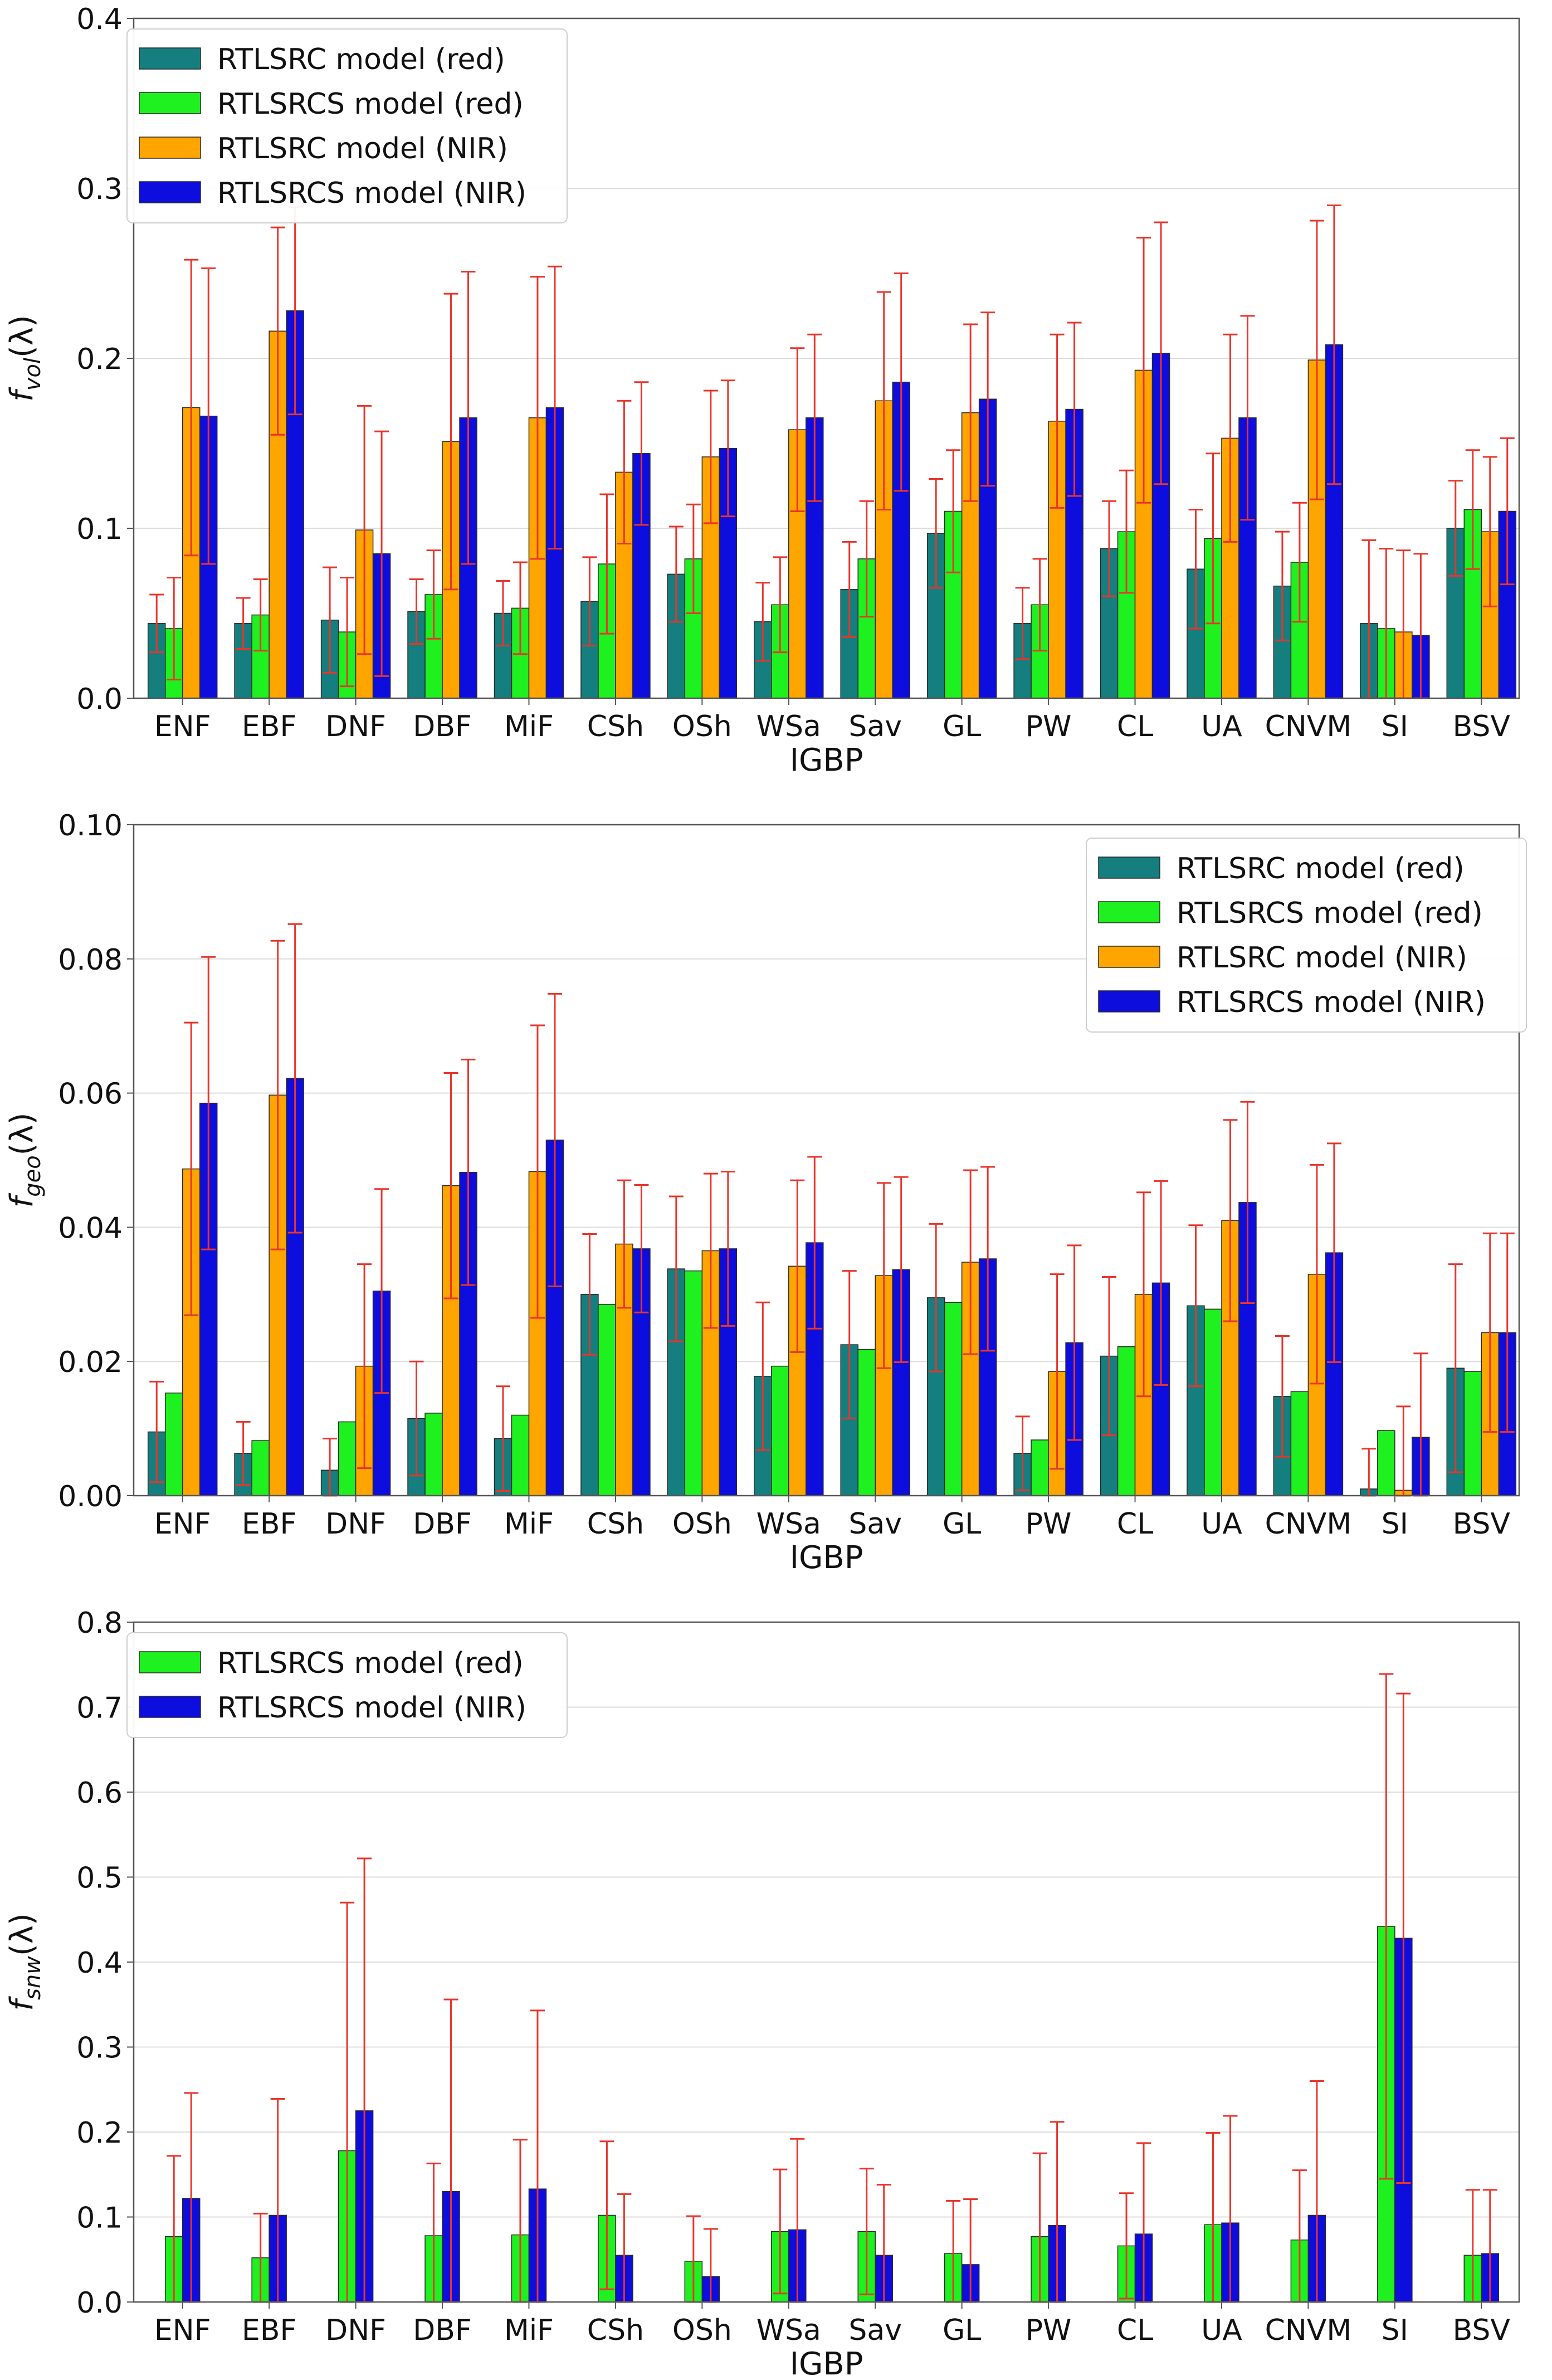 The height and width of the screenshot is (2380, 1552). What do you see at coordinates (100, 1963) in the screenshot?
I see `y-tick-label: 0.4` at bounding box center [100, 1963].